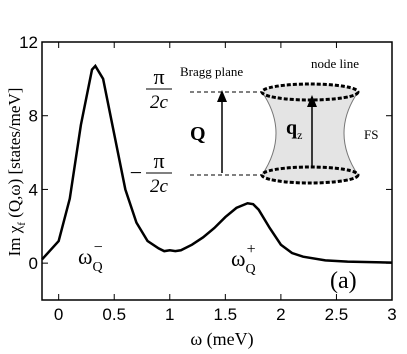 The height and width of the screenshot is (354, 407). What do you see at coordinates (33, 189) in the screenshot?
I see `y-tick-label: 4` at bounding box center [33, 189].